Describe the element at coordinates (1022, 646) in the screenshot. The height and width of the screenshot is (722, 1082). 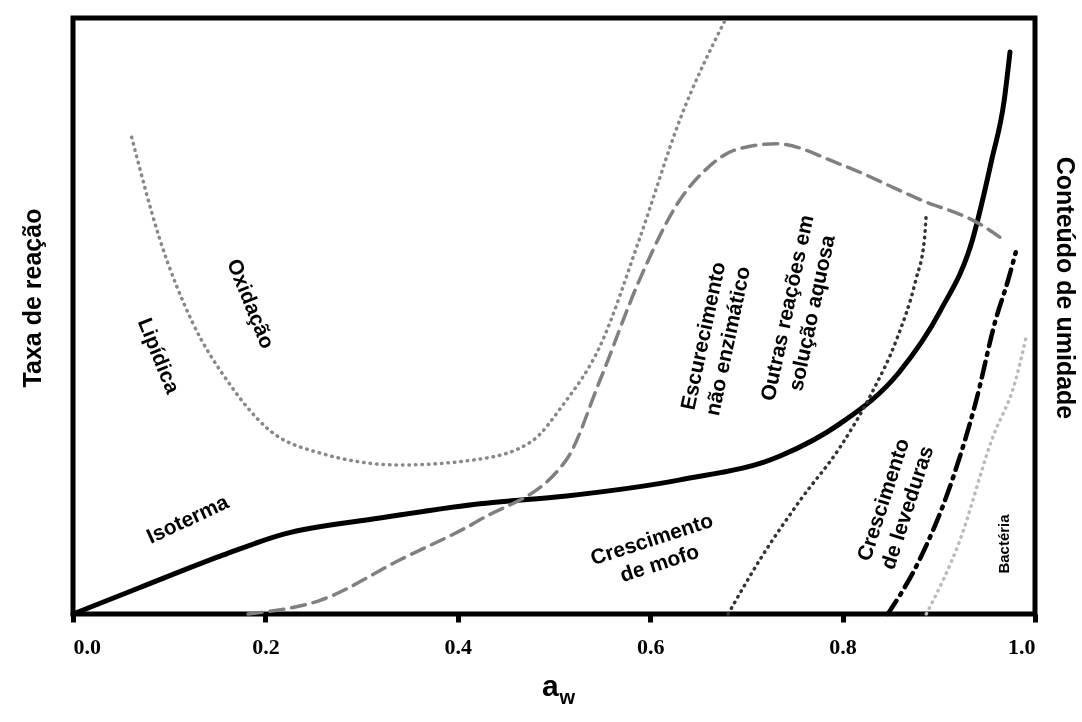
I see `x-tick-label: 1.0` at that location.